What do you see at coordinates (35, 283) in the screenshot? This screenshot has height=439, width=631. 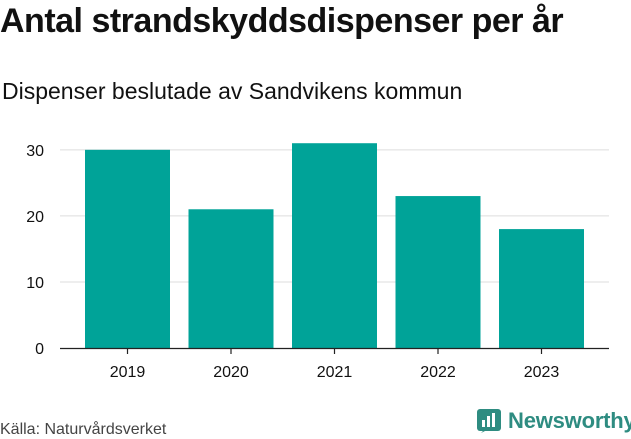 I see `y-tick-label: 10` at bounding box center [35, 283].